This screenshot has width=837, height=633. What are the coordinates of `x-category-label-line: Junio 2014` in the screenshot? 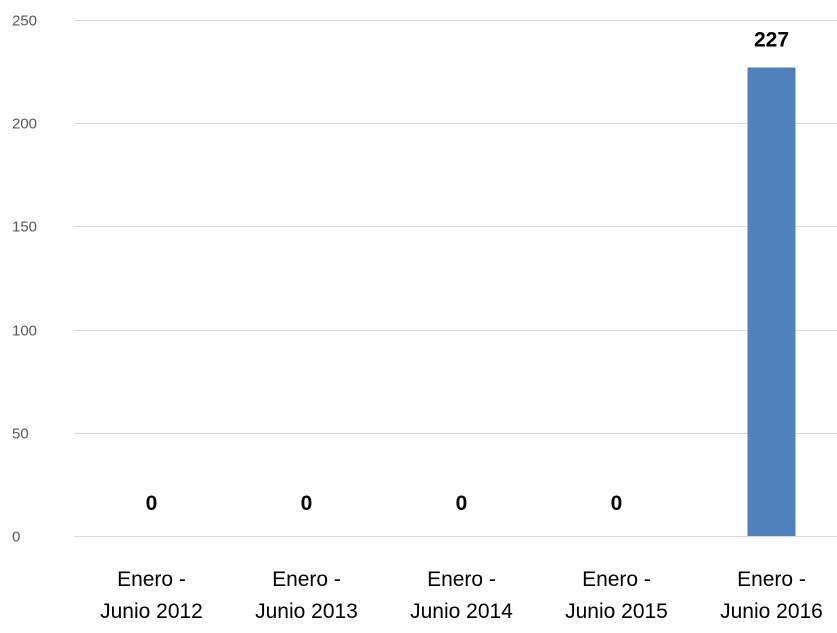 It's located at (461, 611).